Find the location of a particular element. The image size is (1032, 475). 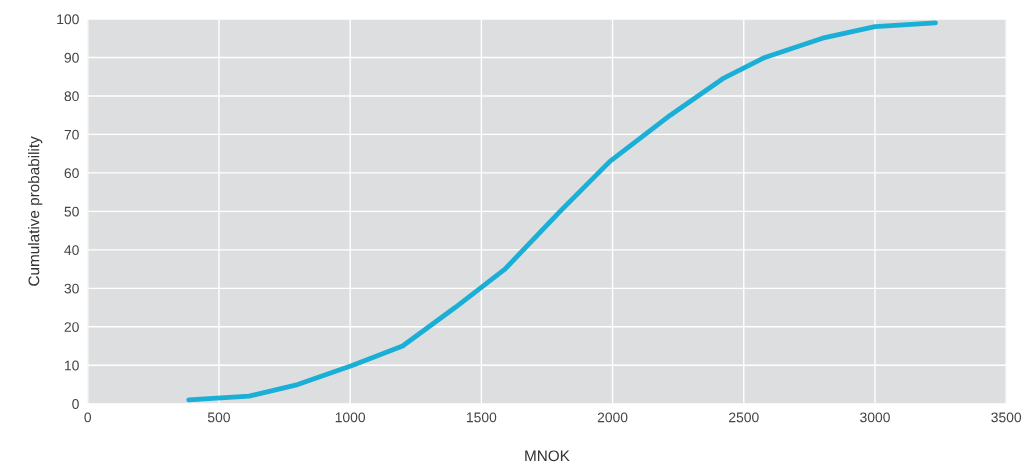

y-tick-label: 70 is located at coordinates (71, 134).